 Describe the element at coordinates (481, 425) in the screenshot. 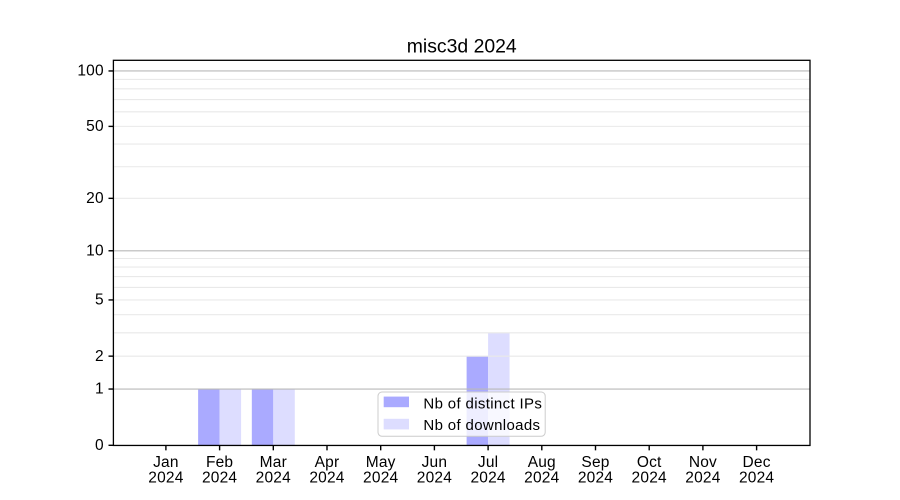

I see `svg-text: Nb of downloads` at that location.